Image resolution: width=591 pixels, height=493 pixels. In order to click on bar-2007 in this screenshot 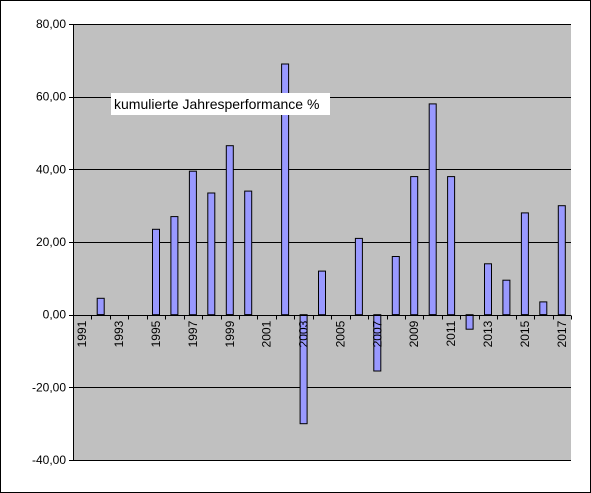, I will do `click(377, 343)`.